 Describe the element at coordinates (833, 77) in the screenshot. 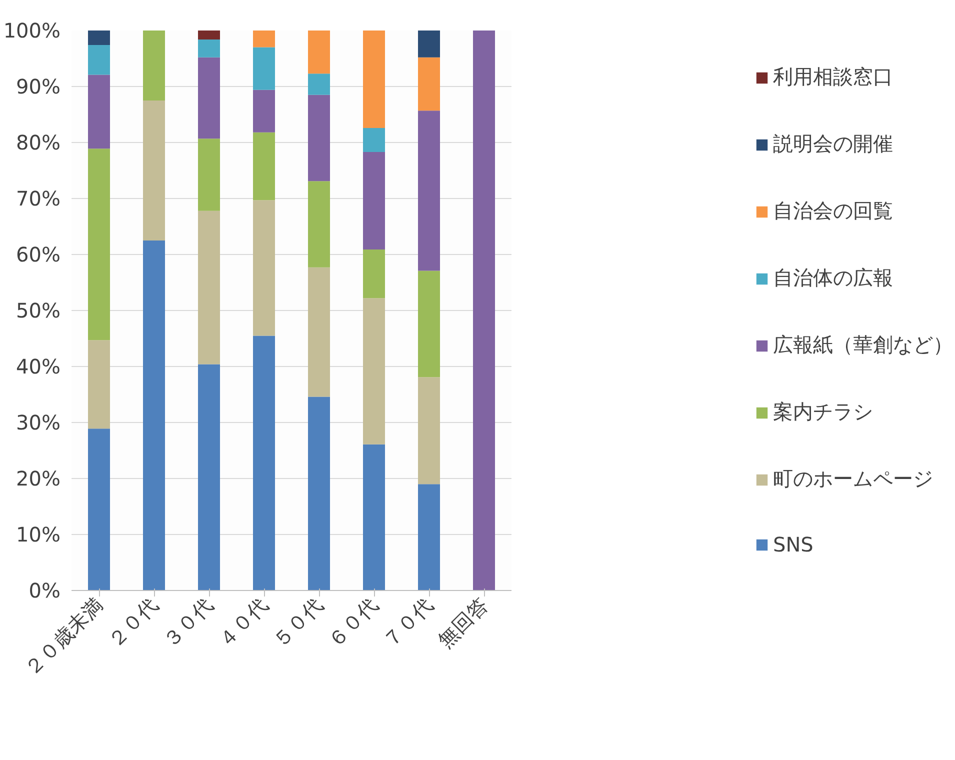

I see `legend-label: 利用相談窓口` at that location.